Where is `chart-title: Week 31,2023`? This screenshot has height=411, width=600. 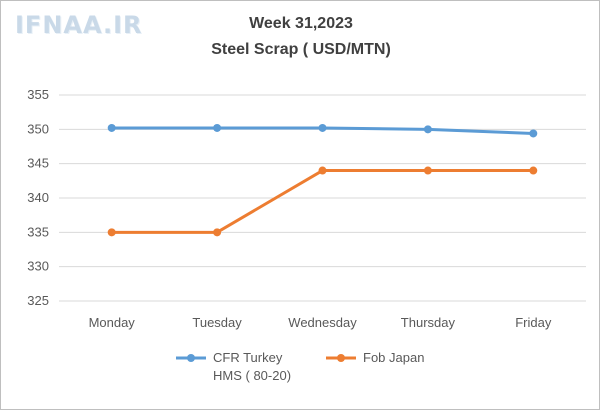 chart-title: Week 31,2023 is located at coordinates (301, 23).